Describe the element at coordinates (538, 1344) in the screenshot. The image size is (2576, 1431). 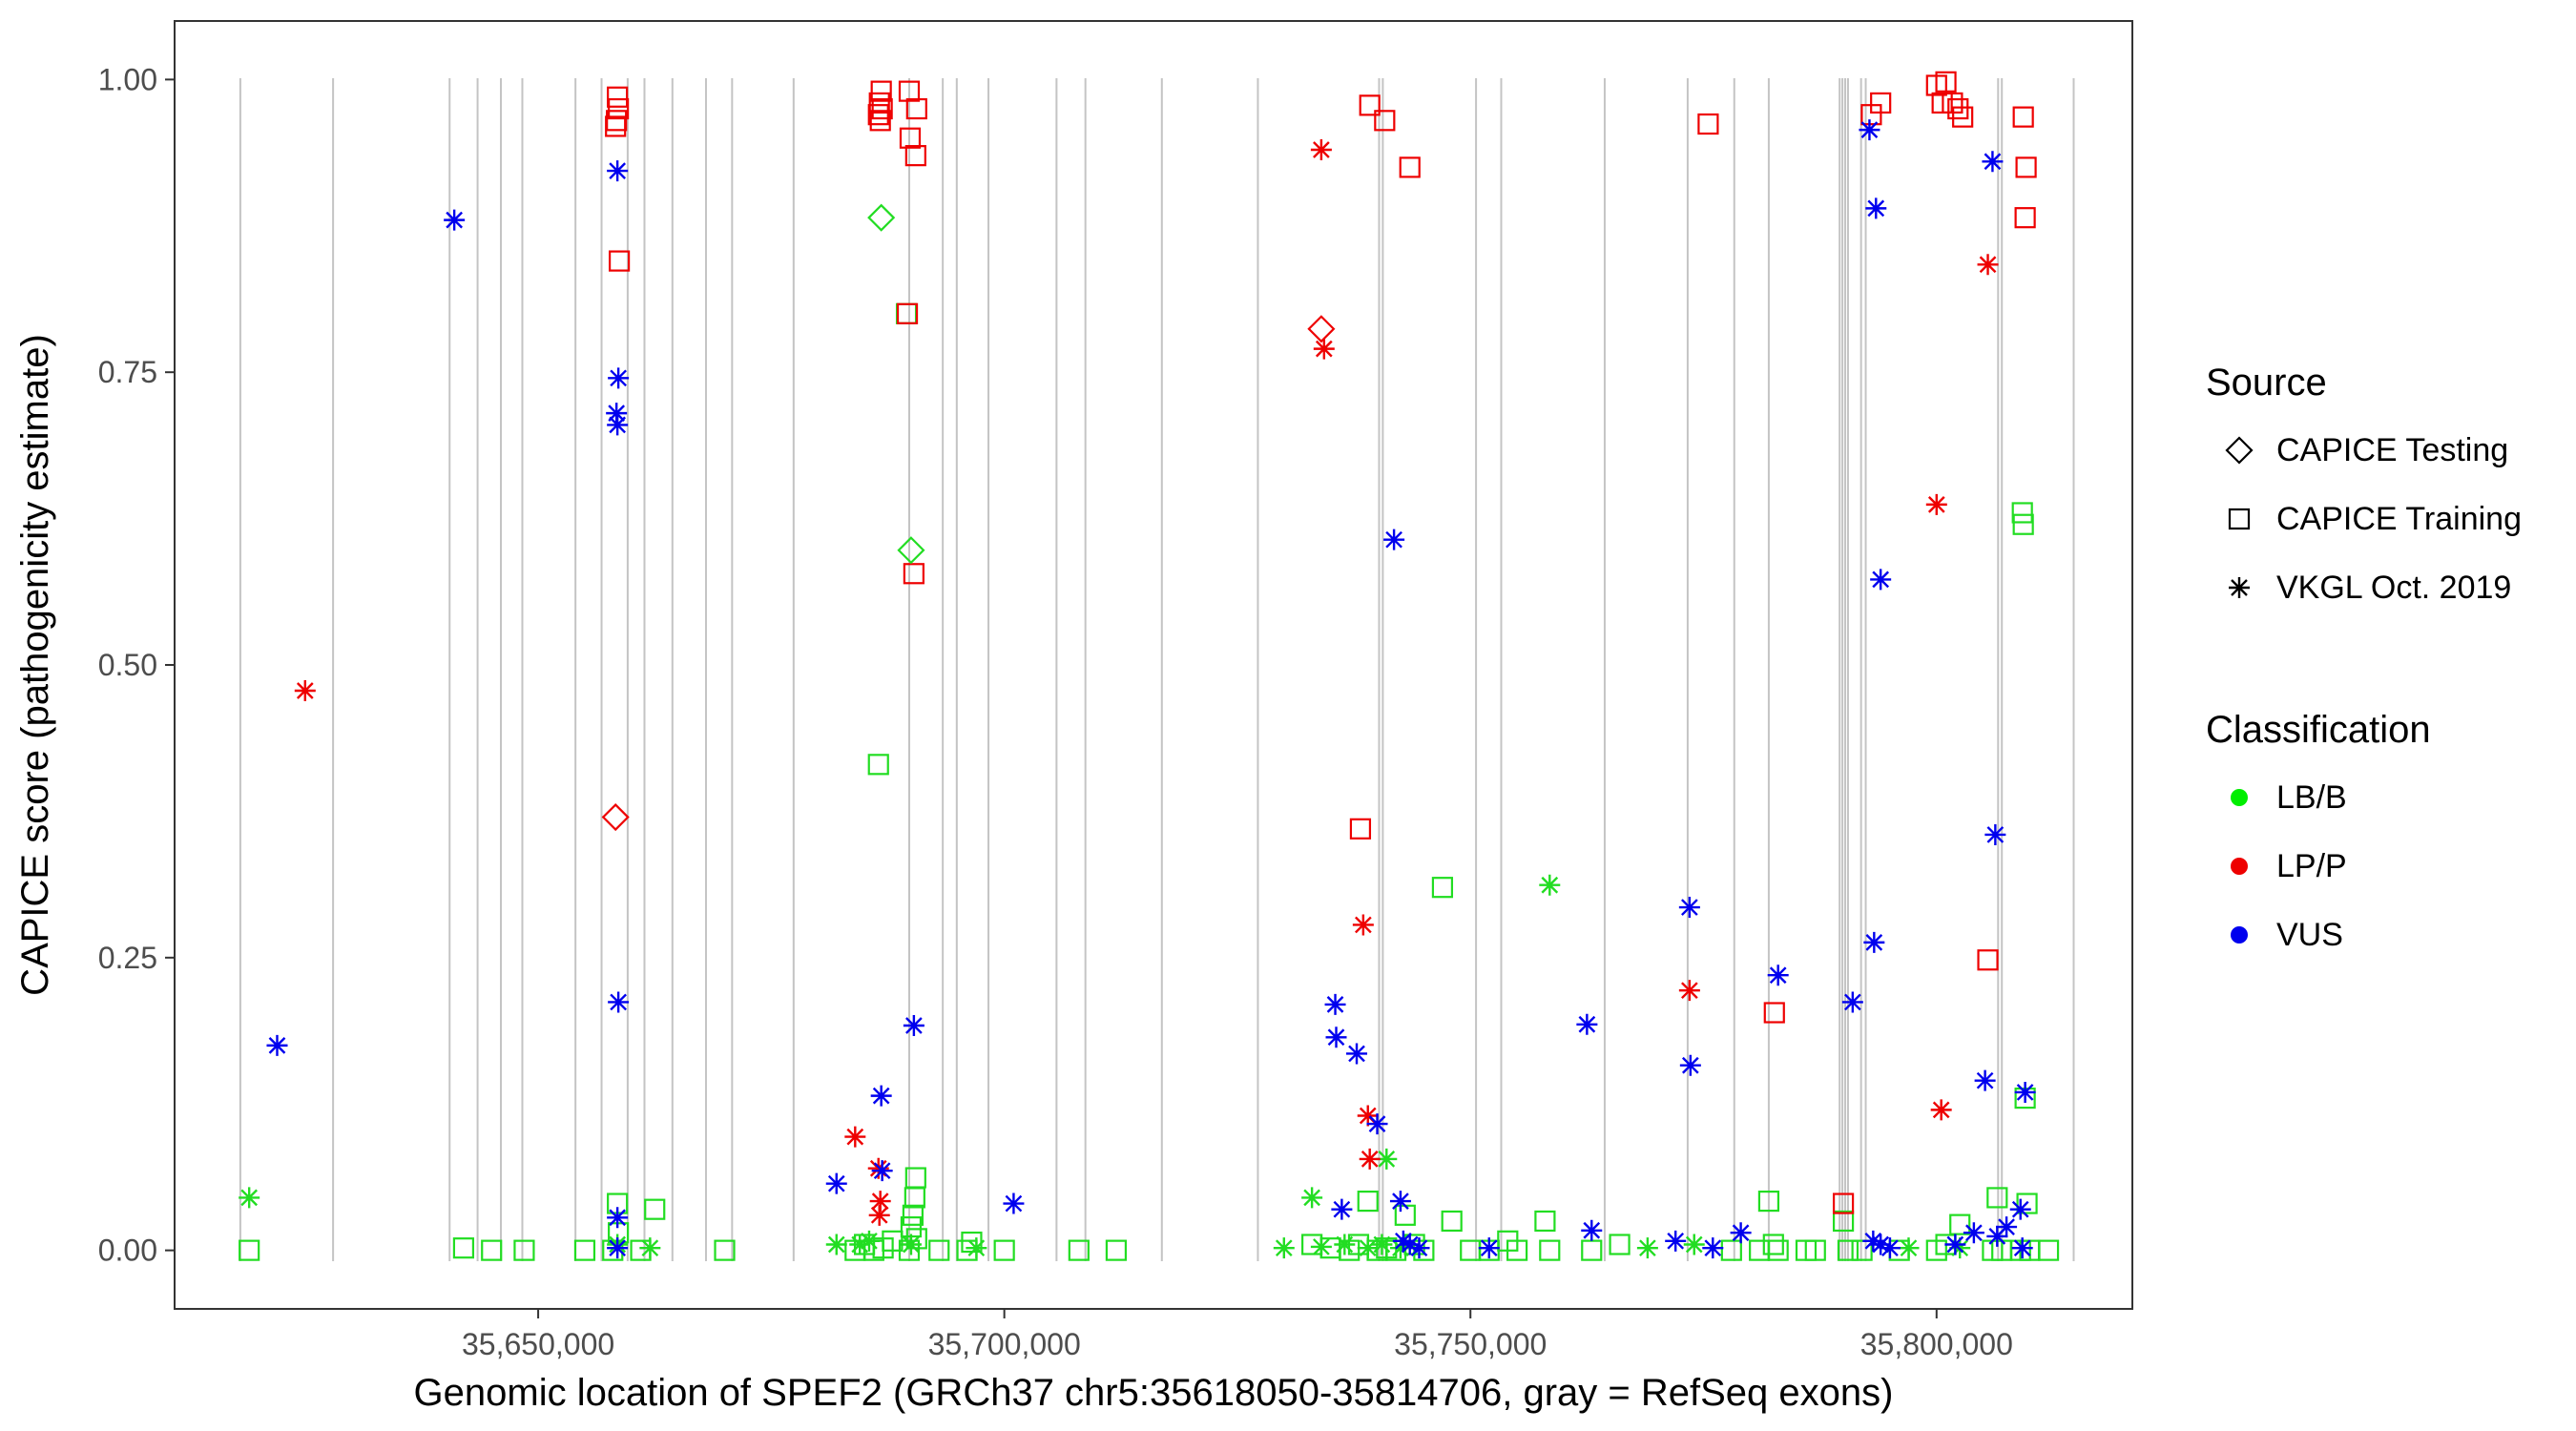
I see `x-tick-label: 35,650,000` at that location.